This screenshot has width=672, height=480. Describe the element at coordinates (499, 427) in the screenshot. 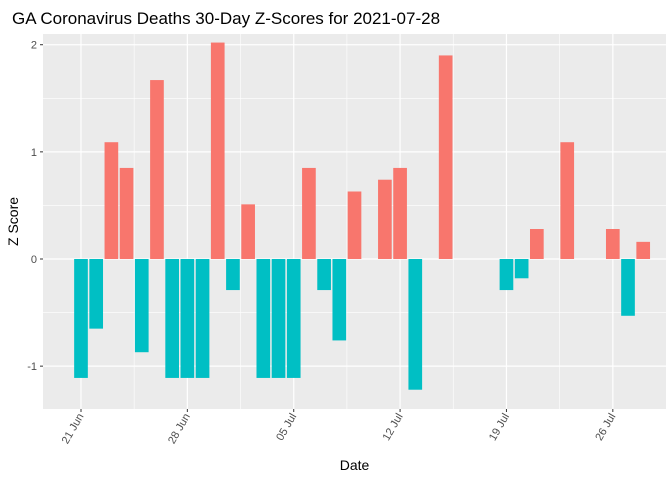

I see `x-tick-label: 19 Jul` at that location.